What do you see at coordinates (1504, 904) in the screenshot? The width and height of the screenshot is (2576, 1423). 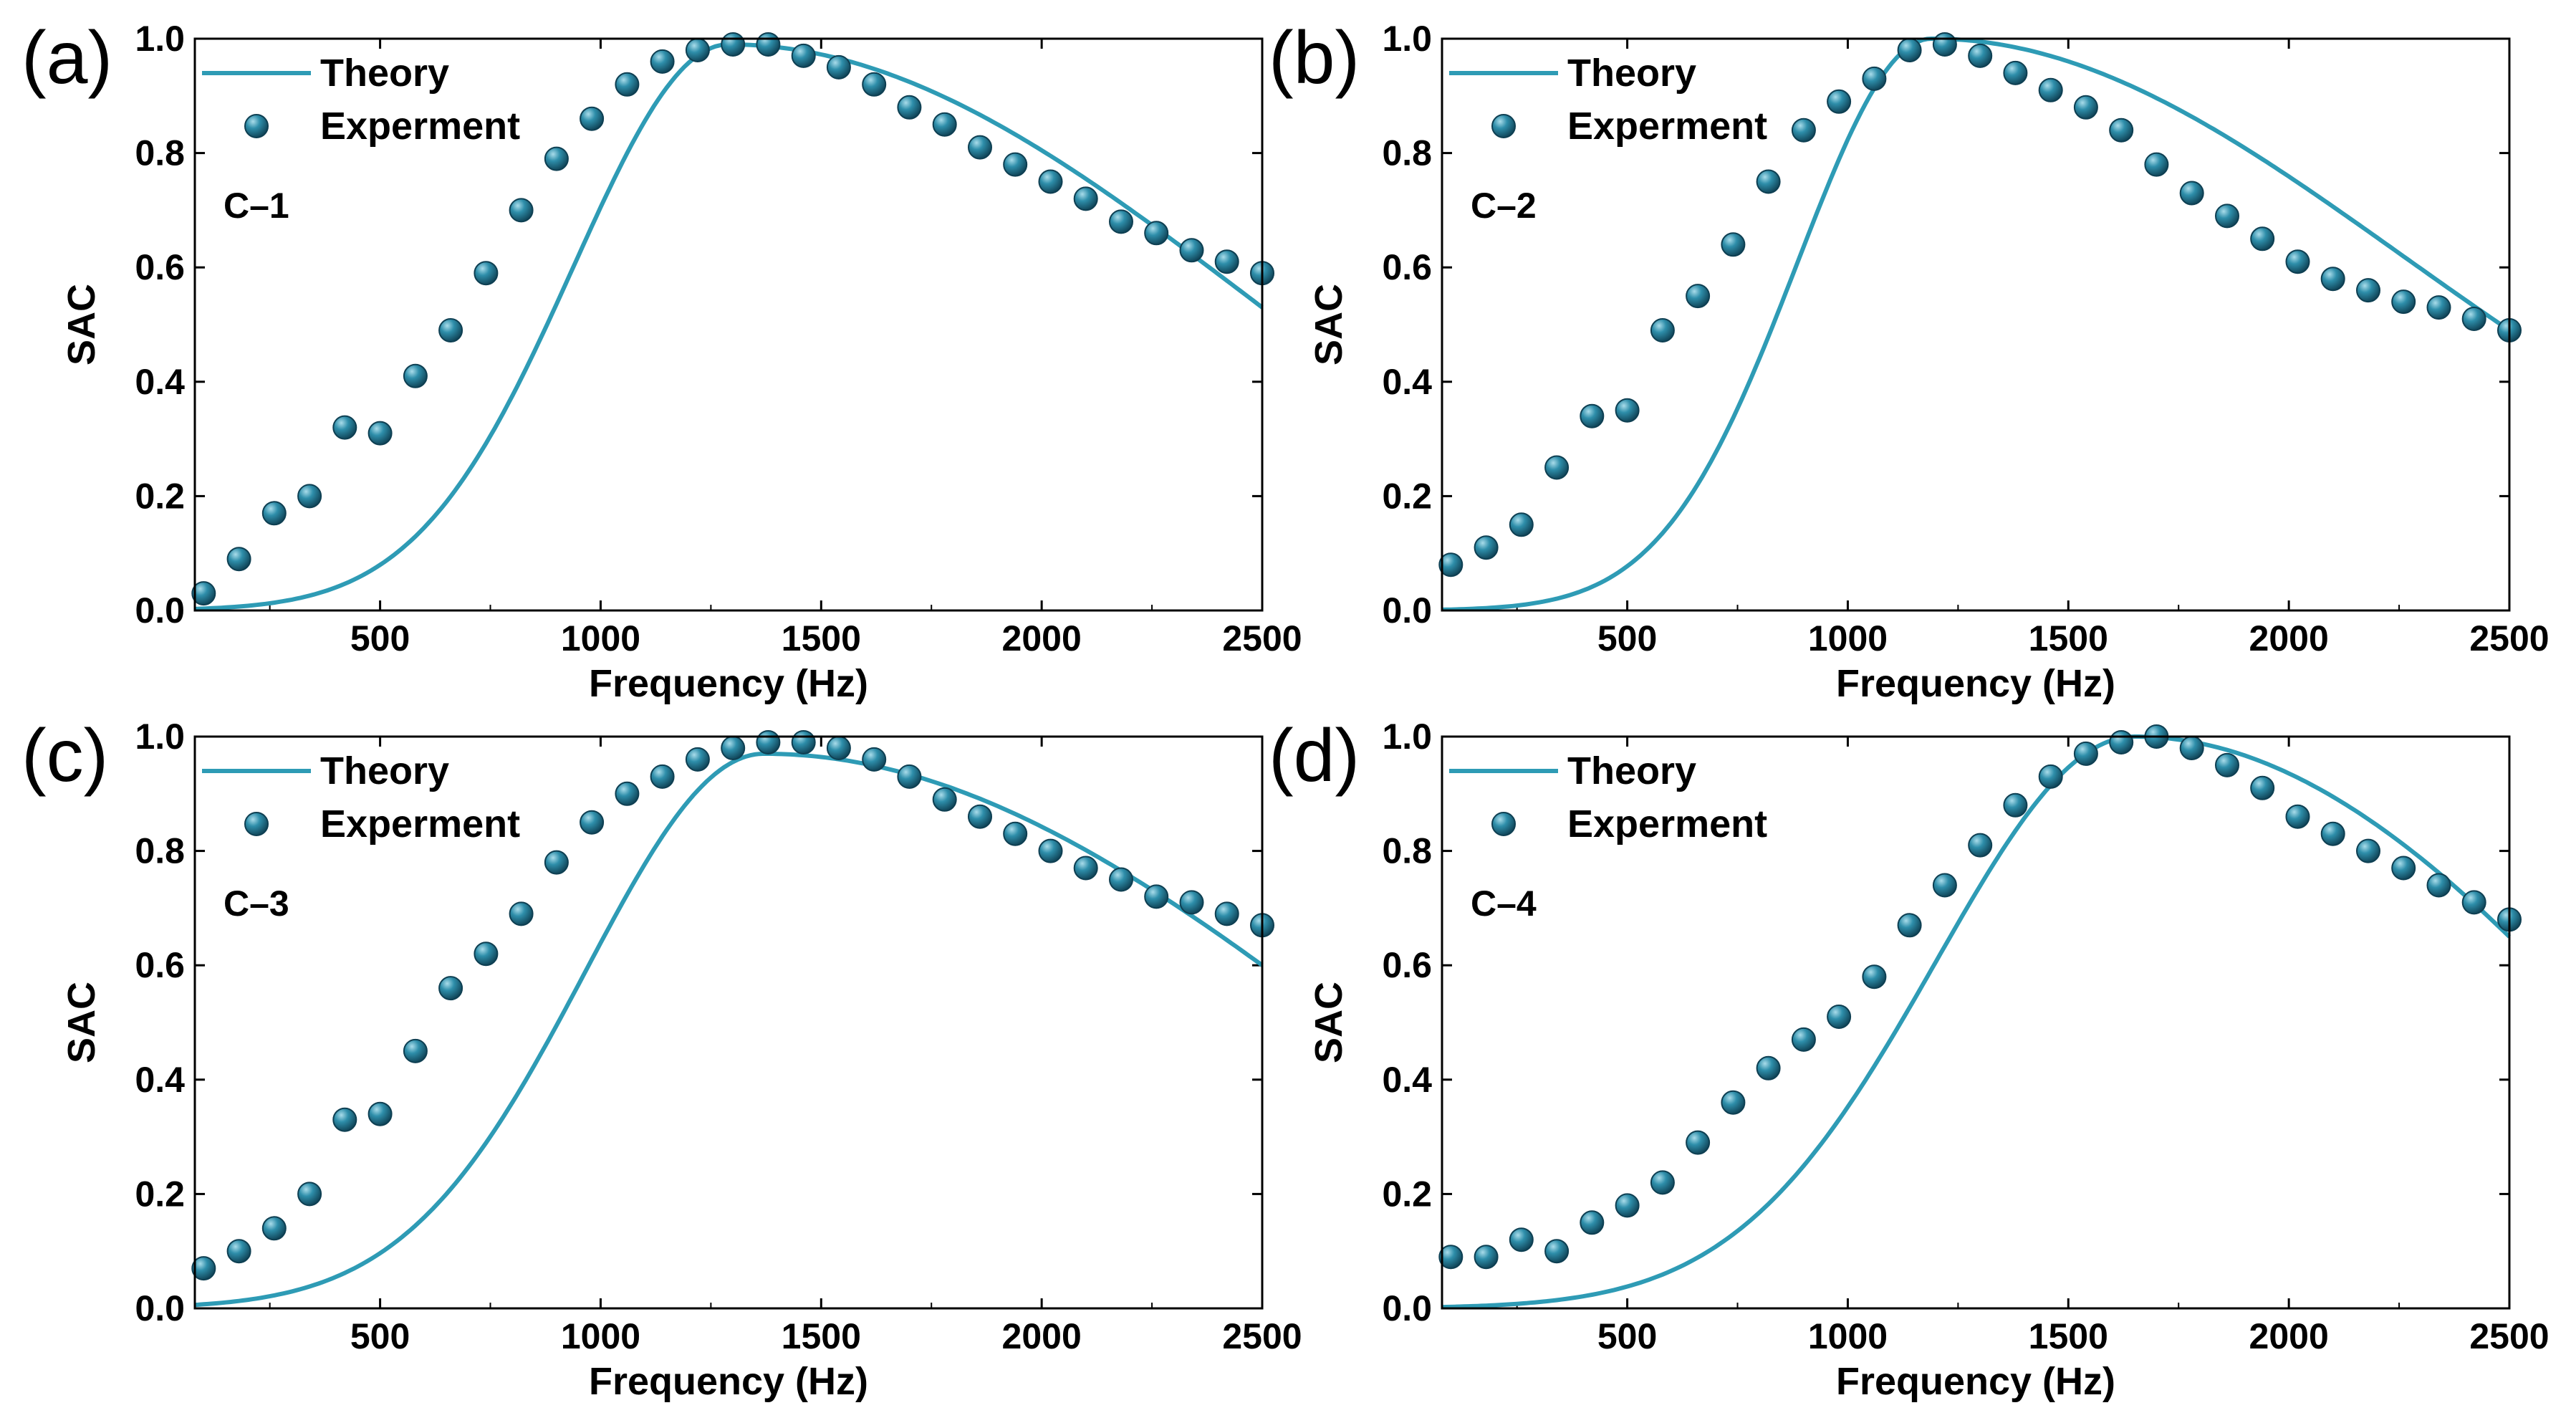 I see `sample-label: C–4` at bounding box center [1504, 904].